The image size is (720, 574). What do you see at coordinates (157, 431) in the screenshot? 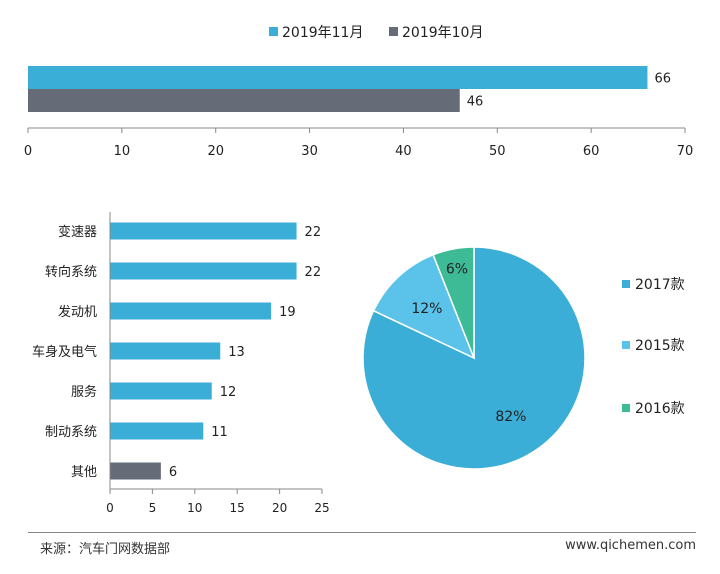
I see `bar-制动系统` at bounding box center [157, 431].